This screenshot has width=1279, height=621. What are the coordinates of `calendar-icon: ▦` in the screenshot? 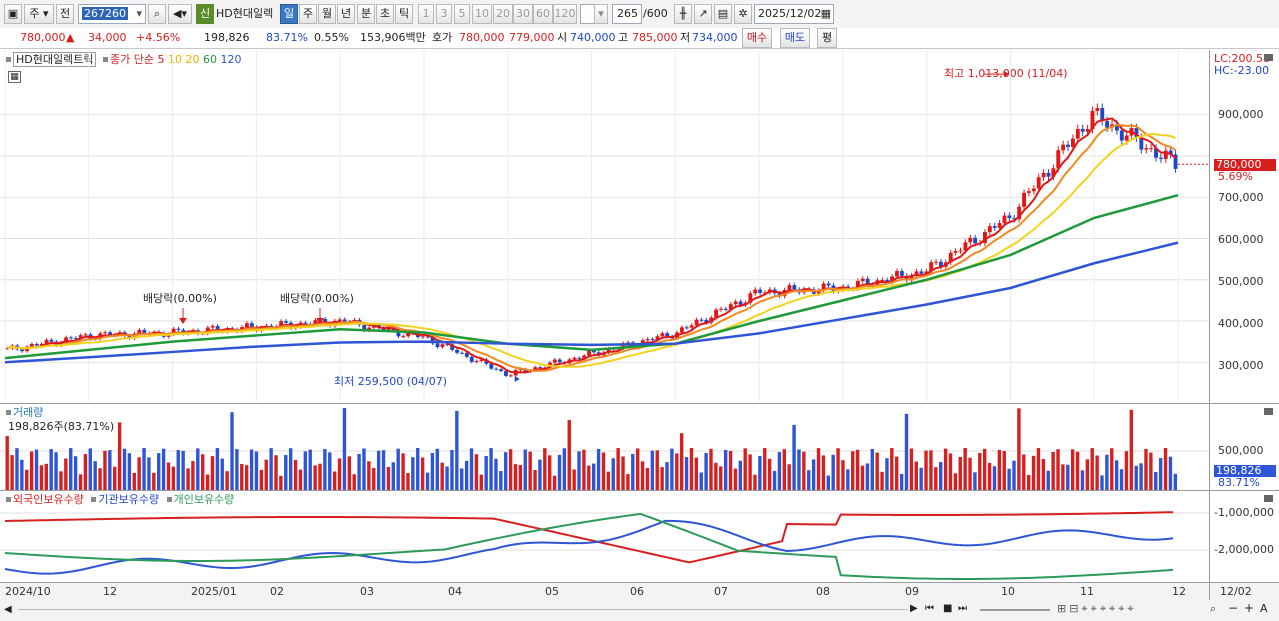 It's located at (825, 13).